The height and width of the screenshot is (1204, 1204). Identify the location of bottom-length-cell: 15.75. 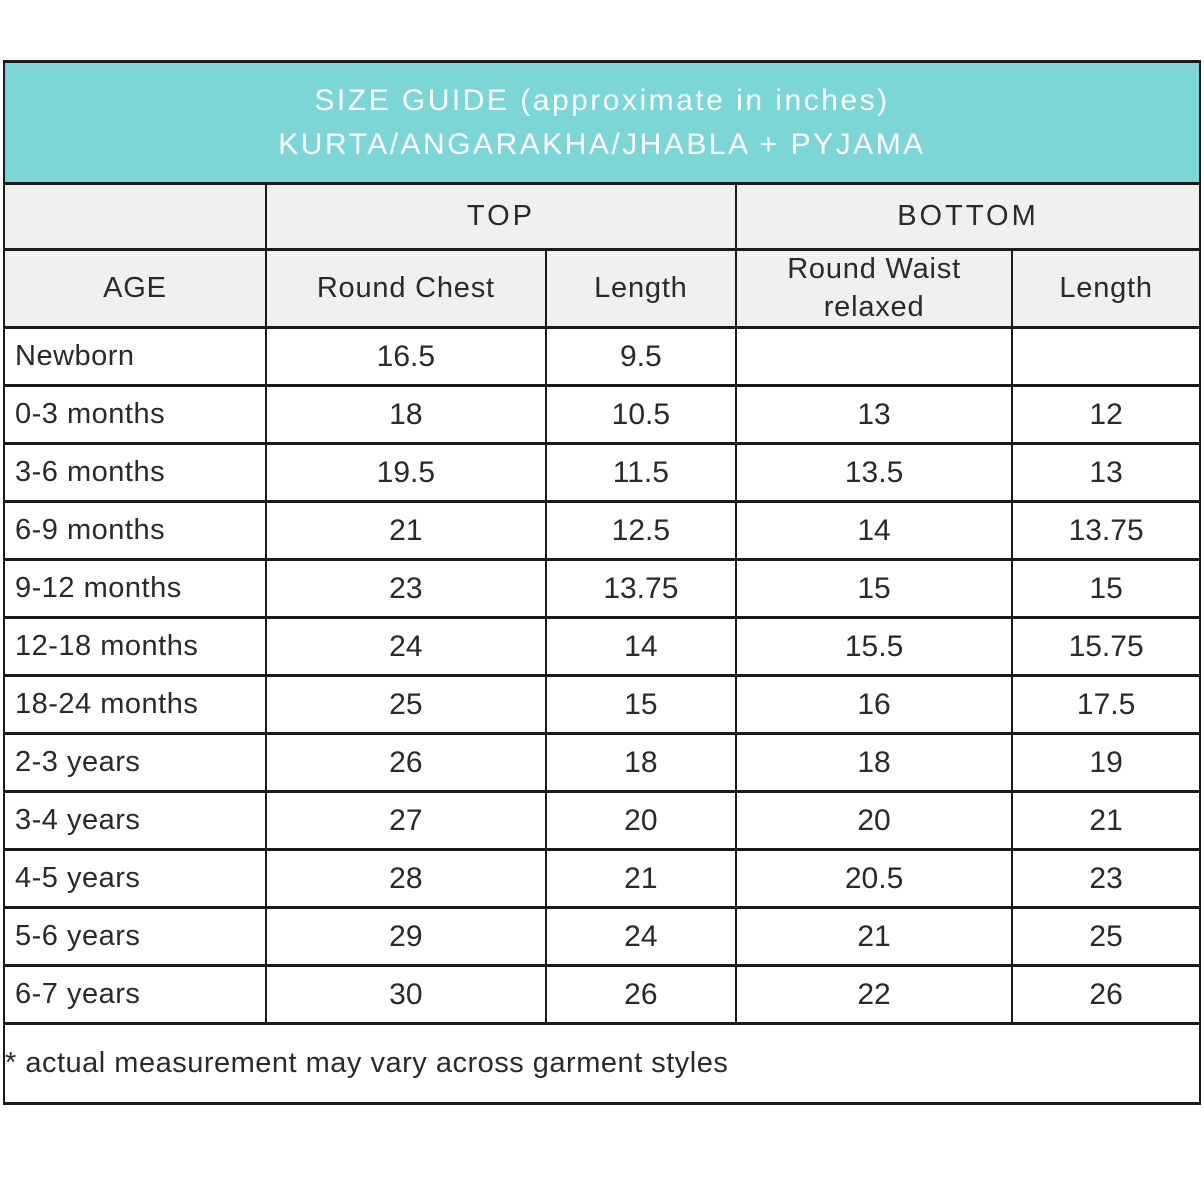
(1106, 647).